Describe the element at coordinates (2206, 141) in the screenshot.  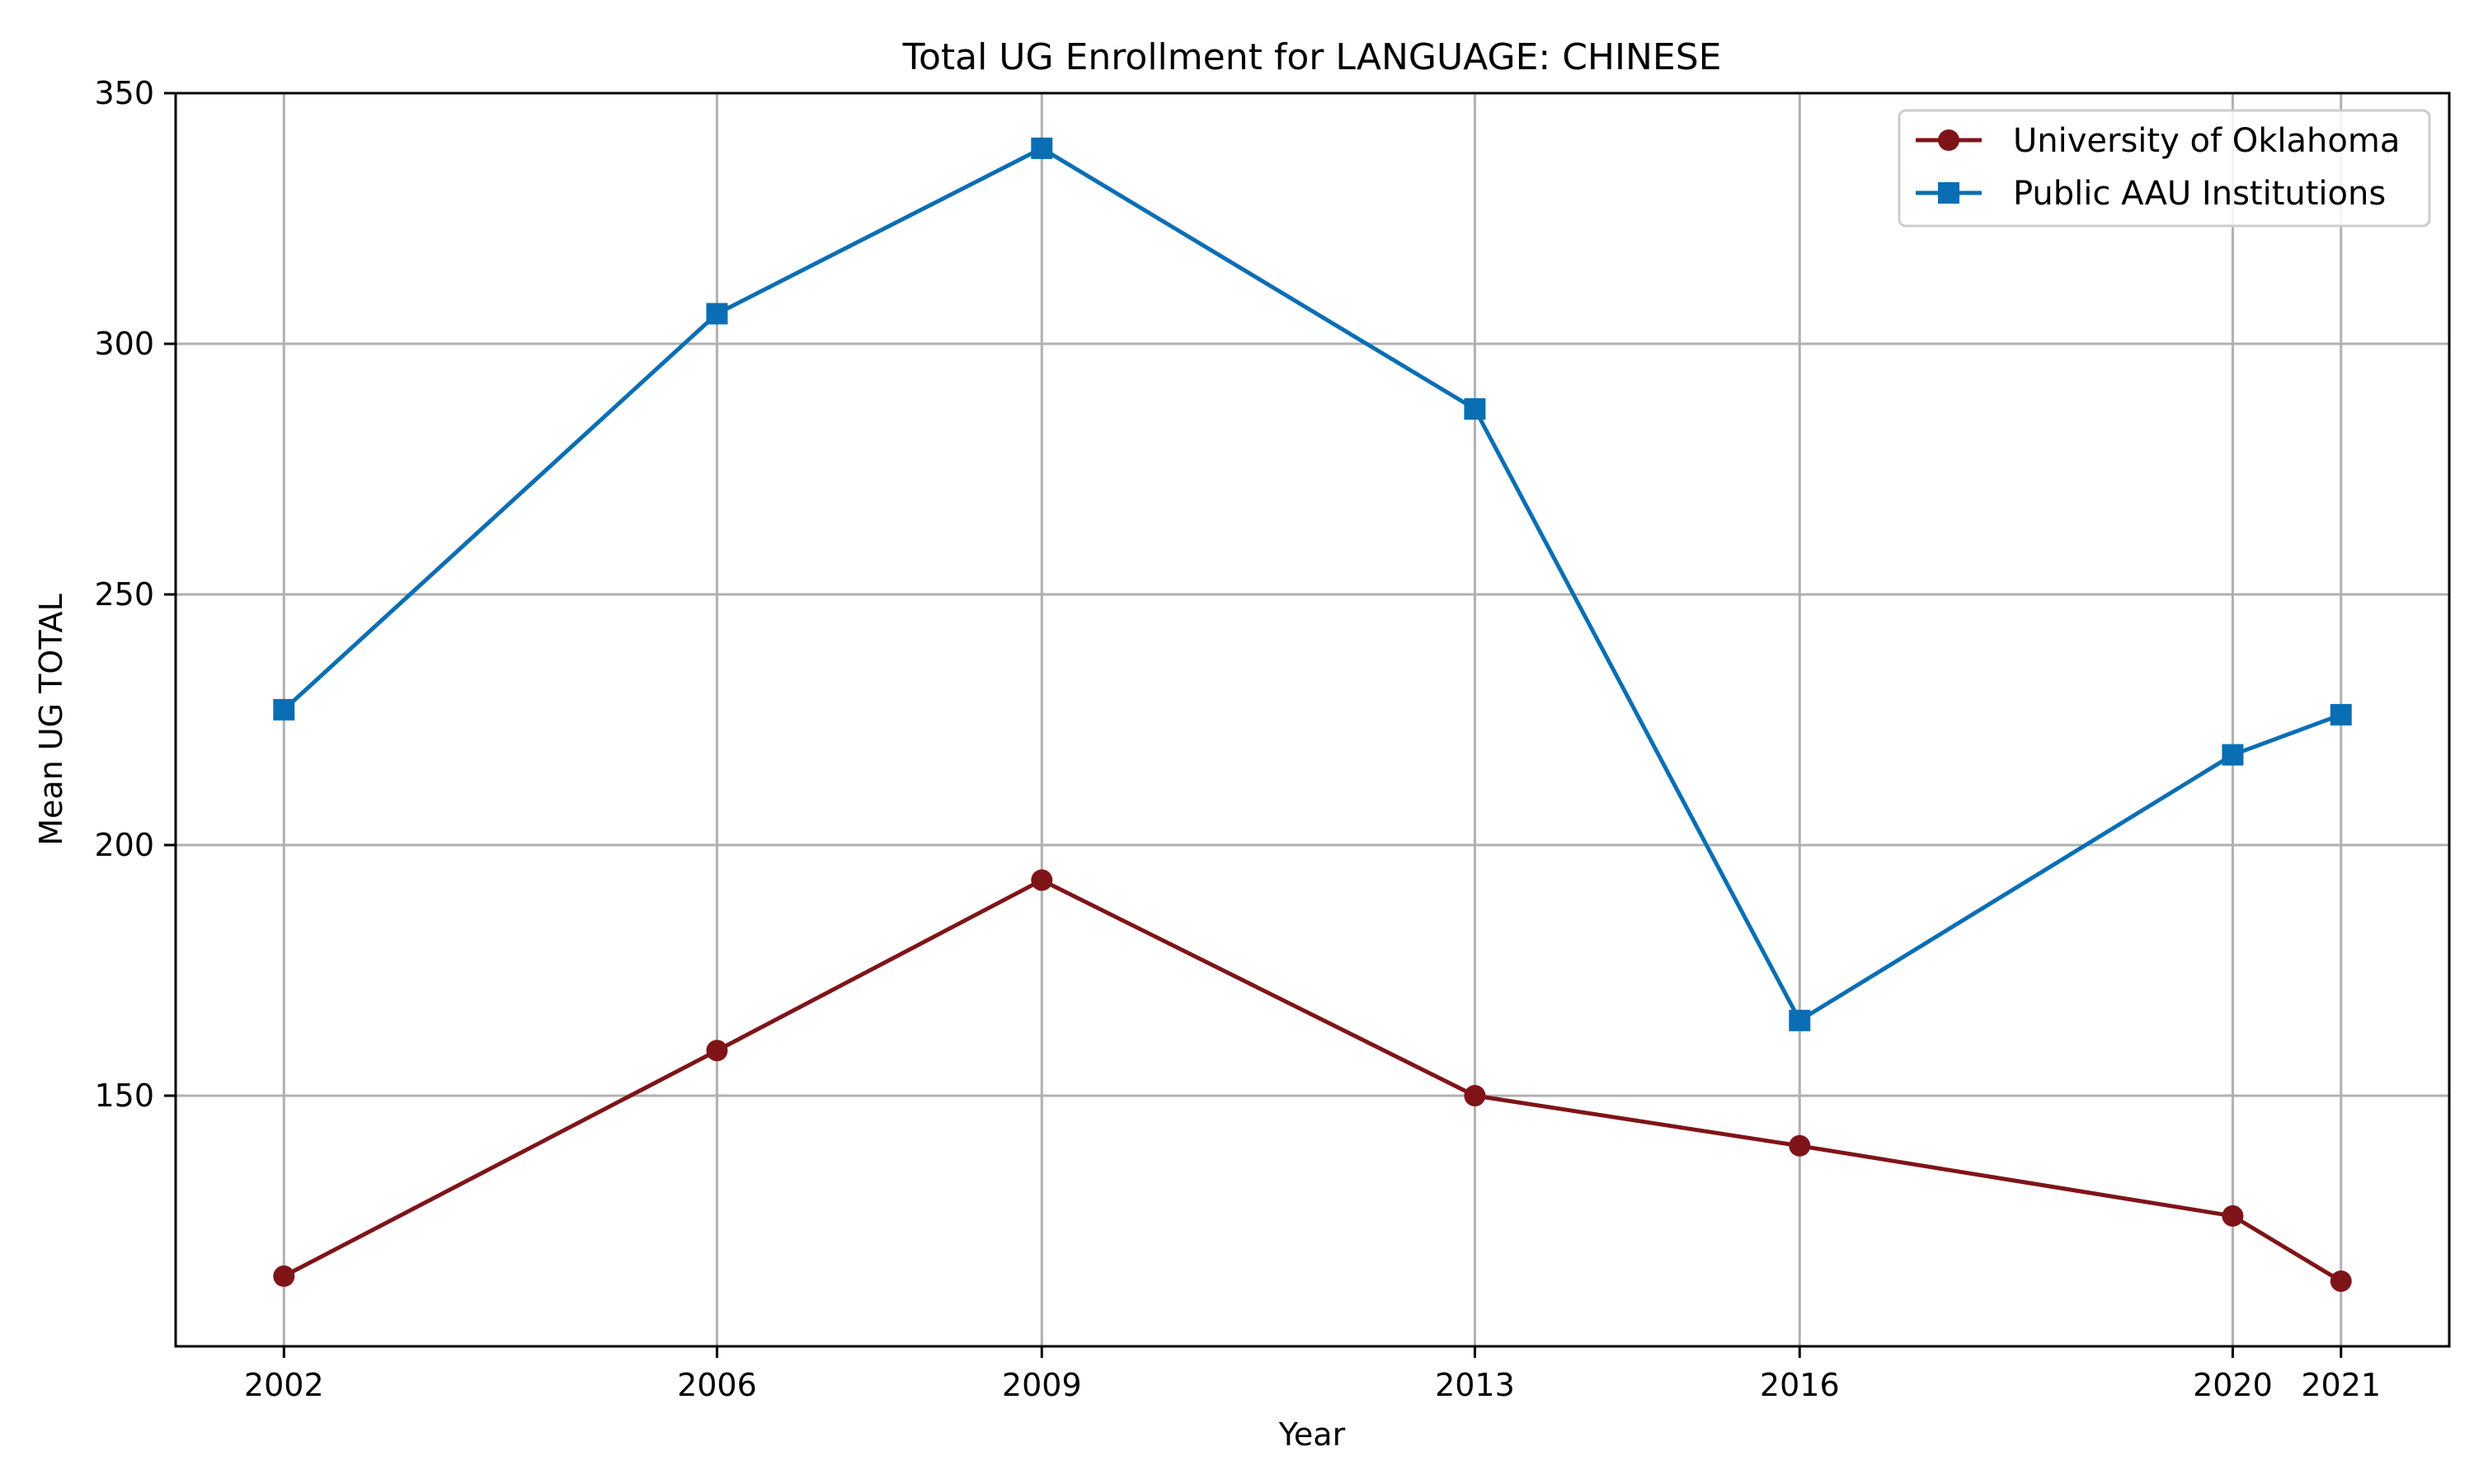
I see `legend-label: University of Oklahoma` at that location.